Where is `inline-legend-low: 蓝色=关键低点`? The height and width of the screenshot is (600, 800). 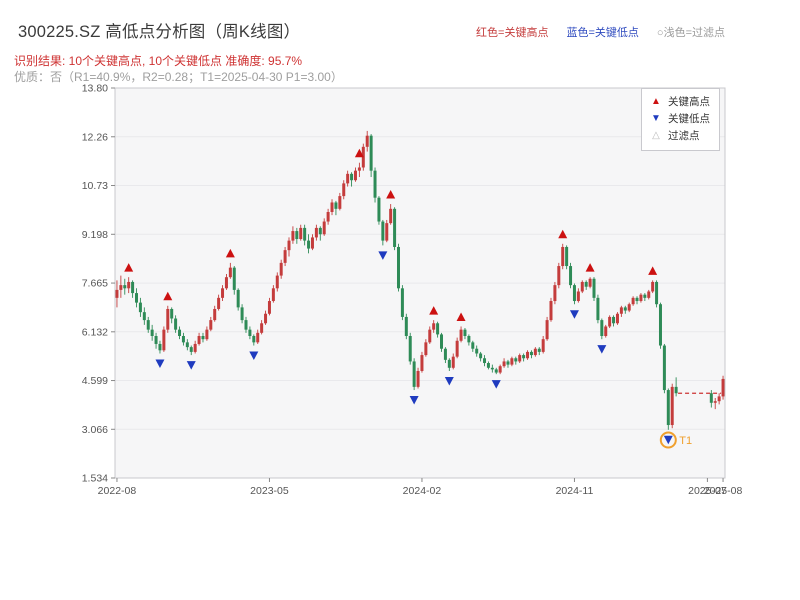
inline-legend-low: 蓝色=关键低点 is located at coordinates (602, 33).